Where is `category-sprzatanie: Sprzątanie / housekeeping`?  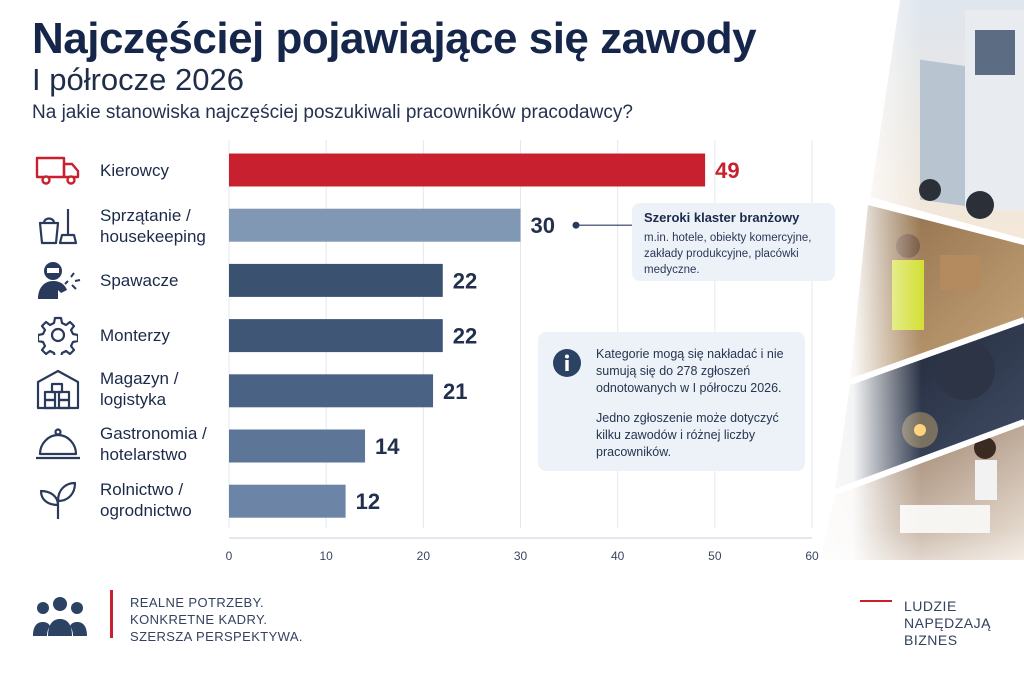
category-sprzatanie: Sprzątanie / housekeeping is located at coordinates (130, 226).